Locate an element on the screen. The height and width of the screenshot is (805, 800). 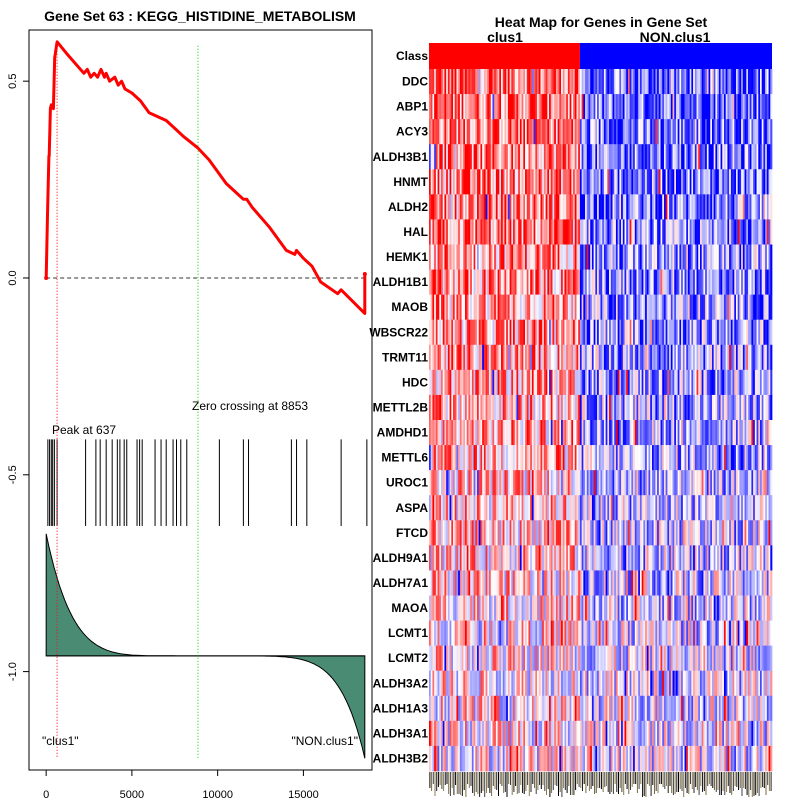
x-tick-label: 5000 is located at coordinates (132, 794).